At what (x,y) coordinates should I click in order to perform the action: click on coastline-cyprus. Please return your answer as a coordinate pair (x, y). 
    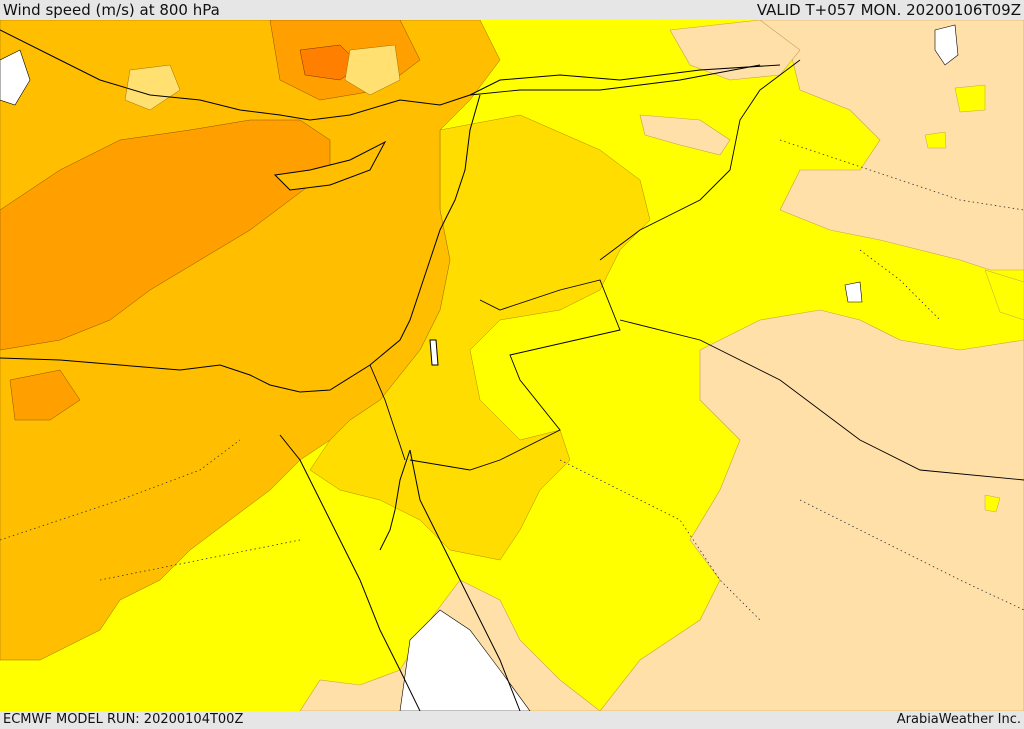
    Looking at the image, I should click on (330, 165).